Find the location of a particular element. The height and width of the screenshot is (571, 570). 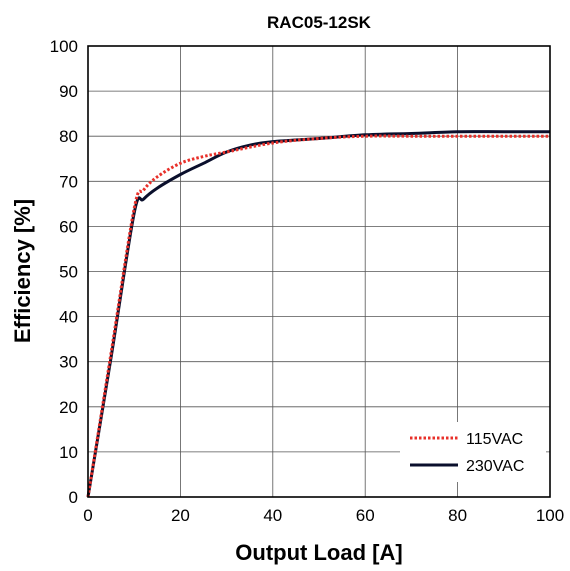

x-tick-label-80: 80 is located at coordinates (457, 515).